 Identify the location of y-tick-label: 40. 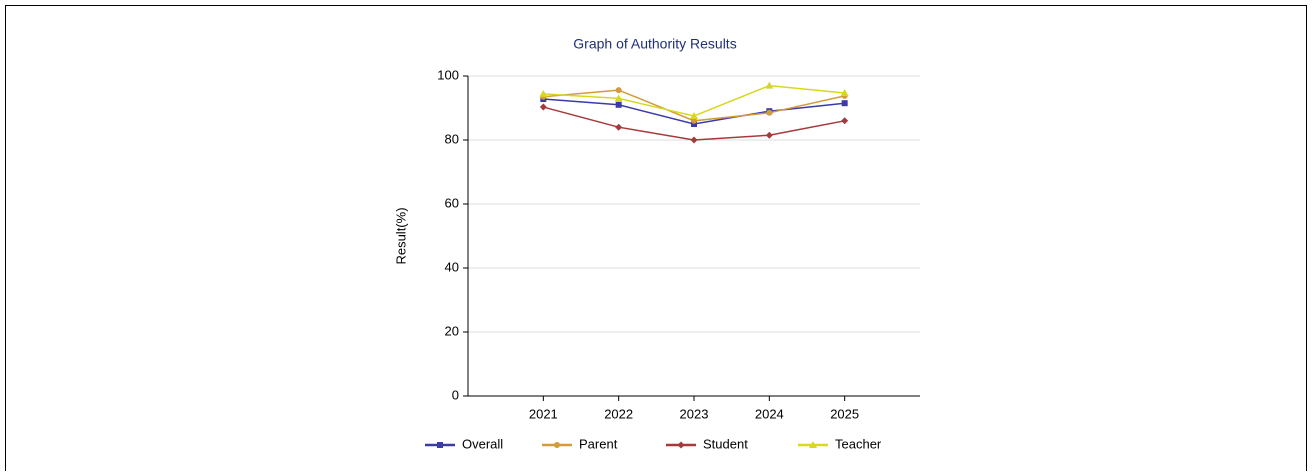
(452, 266).